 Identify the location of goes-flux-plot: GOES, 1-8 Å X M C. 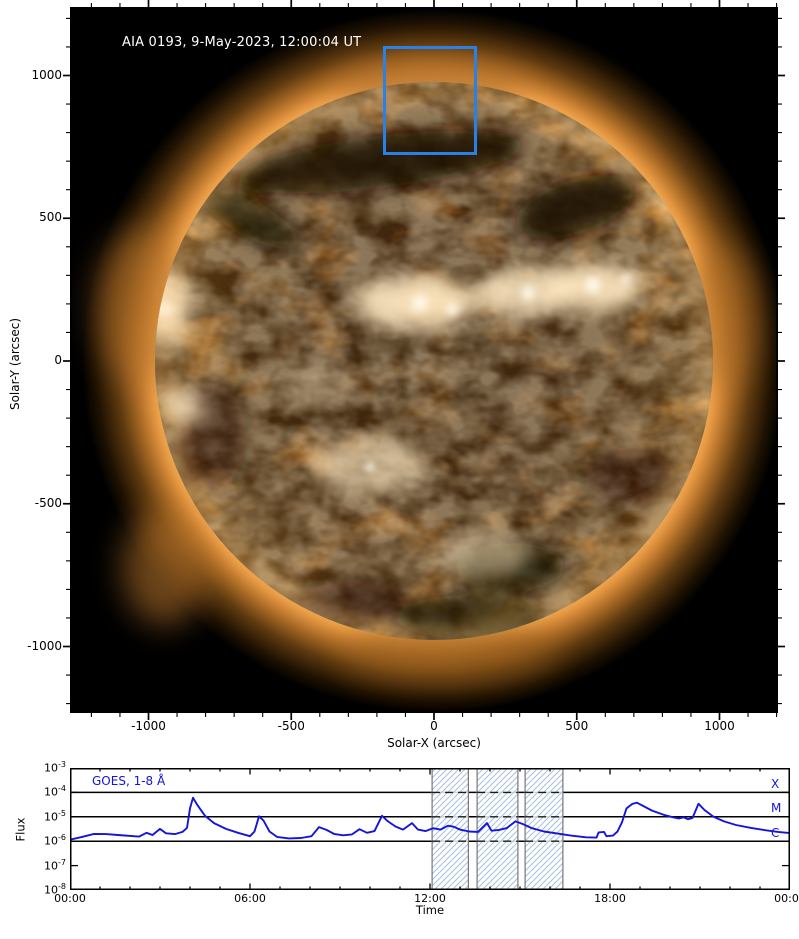
(430, 829).